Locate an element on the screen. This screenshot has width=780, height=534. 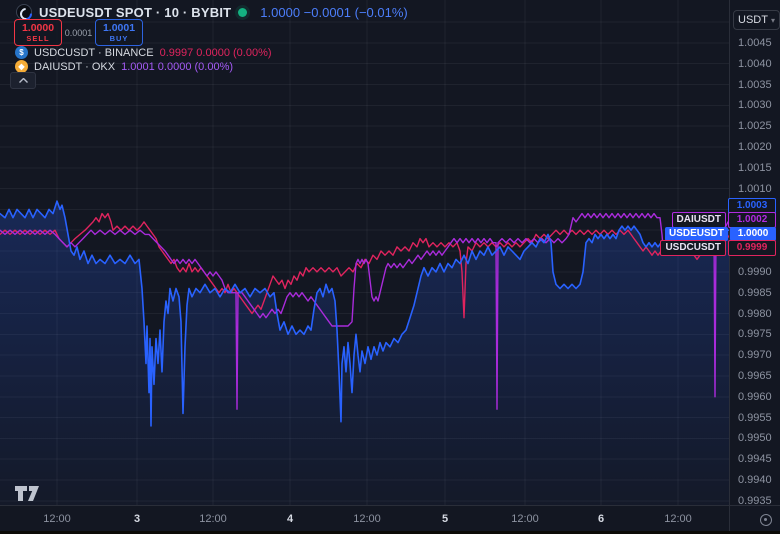
legend-collapse-button is located at coordinates (23, 80).